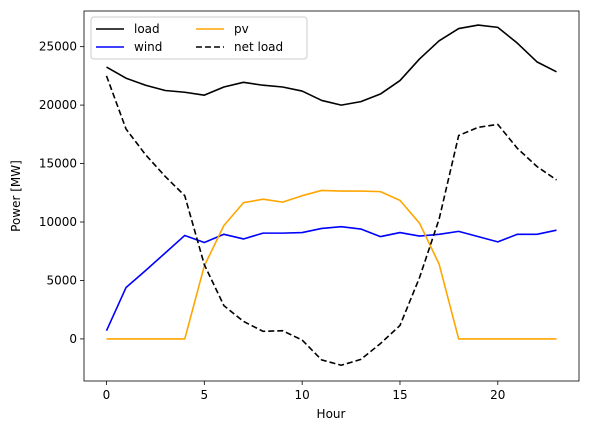 The image size is (589, 432). What do you see at coordinates (302, 395) in the screenshot?
I see `x-tick-label: 10` at bounding box center [302, 395].